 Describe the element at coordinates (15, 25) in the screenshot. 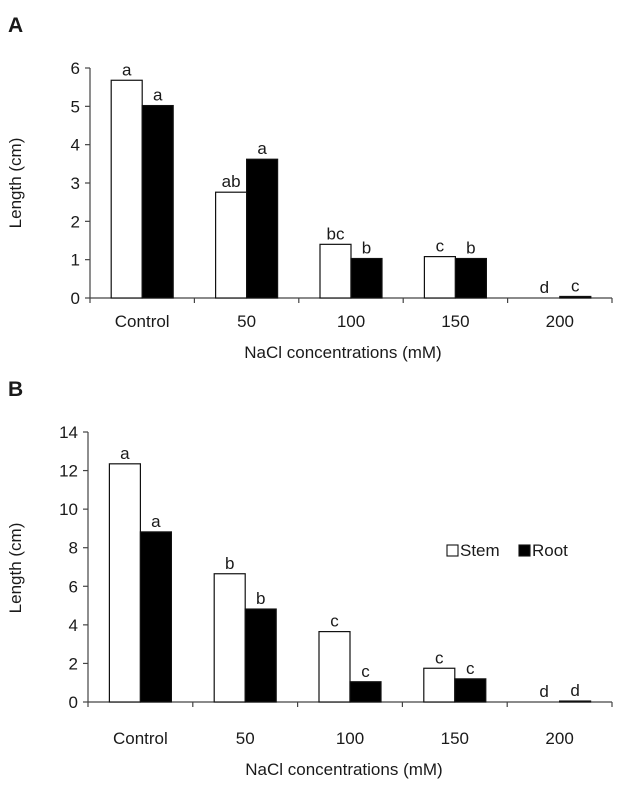

I see `panel-label-a: A` at that location.